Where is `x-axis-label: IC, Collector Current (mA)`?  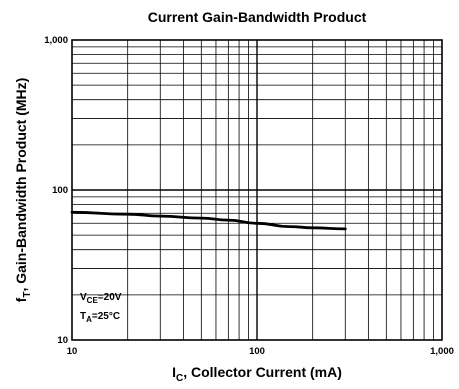
x-axis-label: IC, Collector Current (mA) is located at coordinates (257, 374).